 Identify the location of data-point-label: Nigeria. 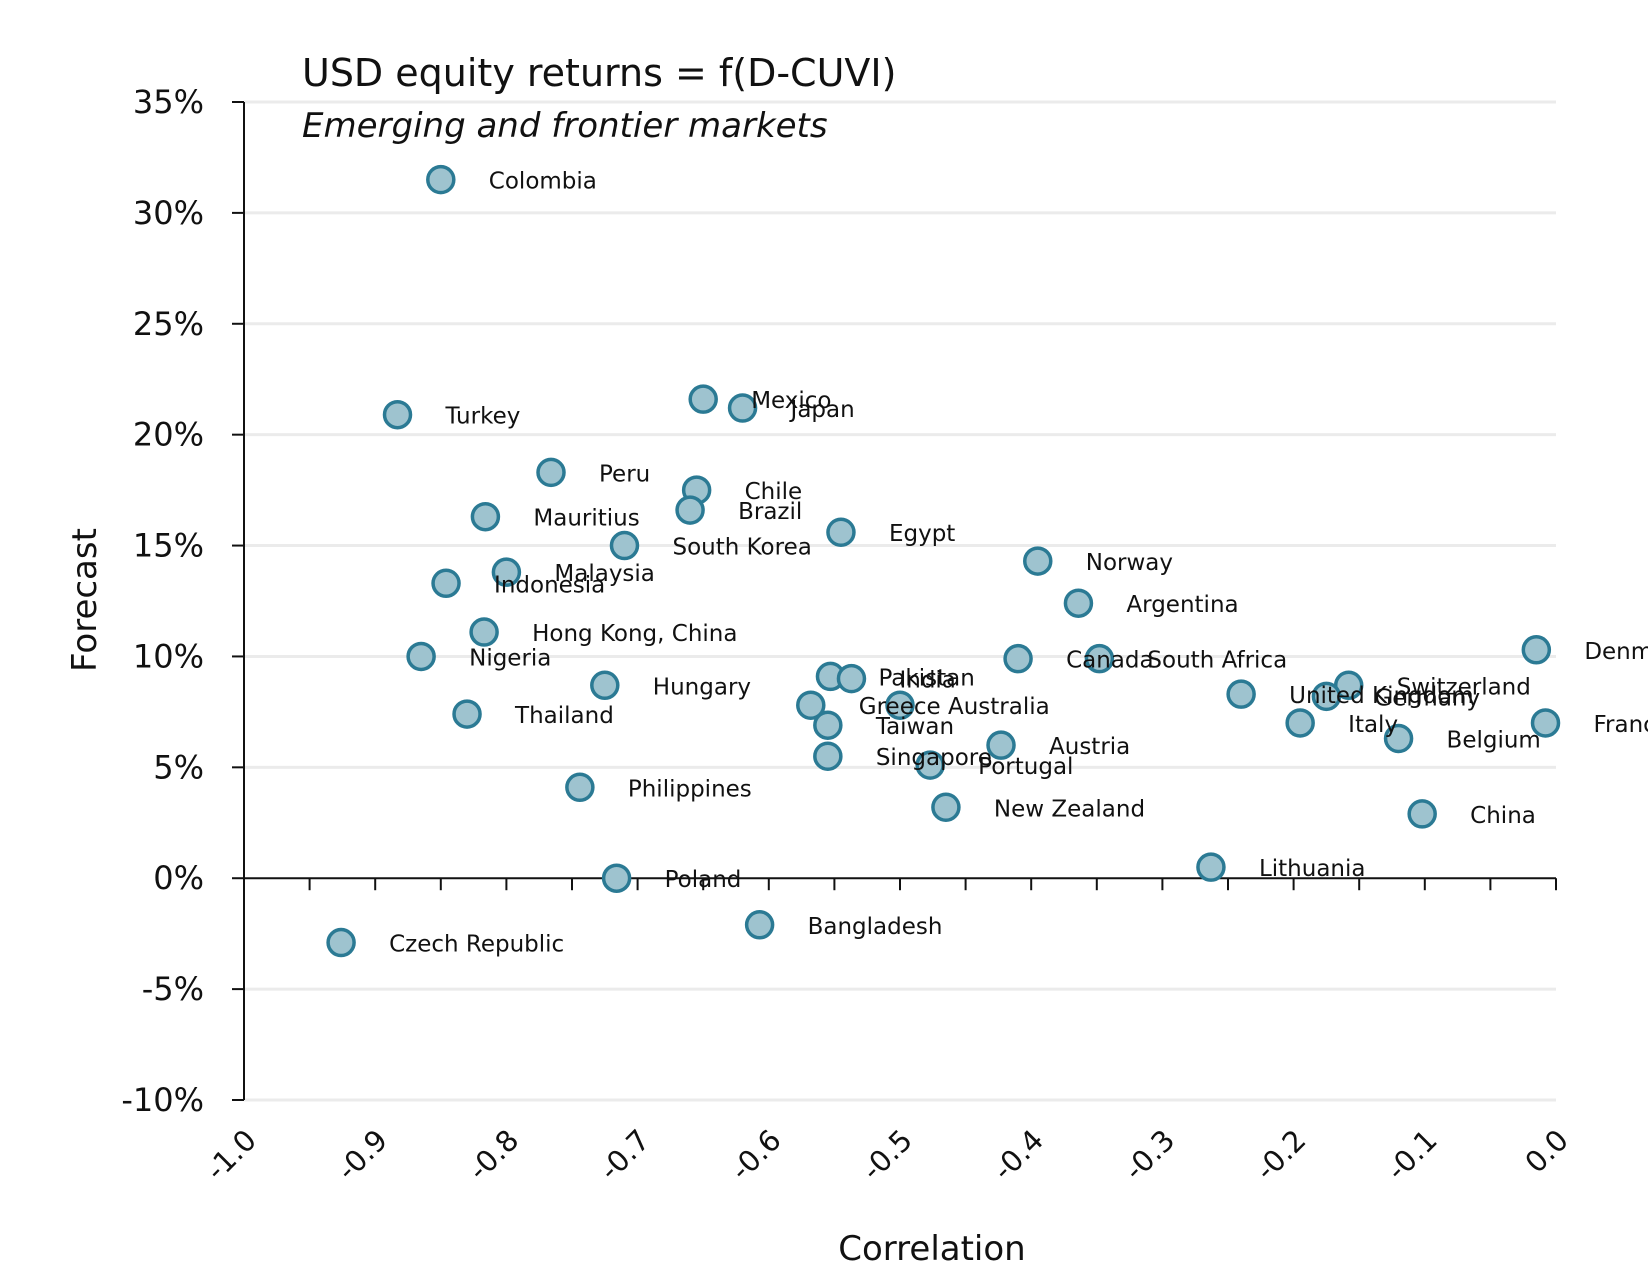
(510, 658).